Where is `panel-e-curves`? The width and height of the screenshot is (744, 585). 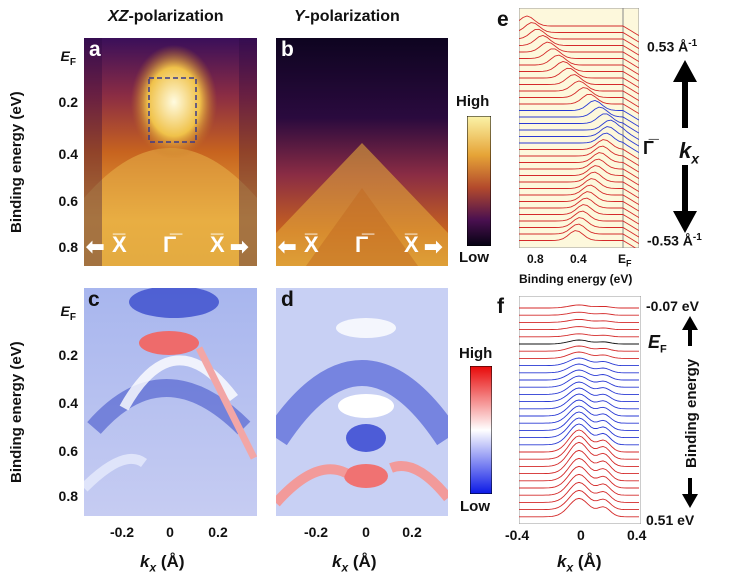 panel-e-curves is located at coordinates (579, 128).